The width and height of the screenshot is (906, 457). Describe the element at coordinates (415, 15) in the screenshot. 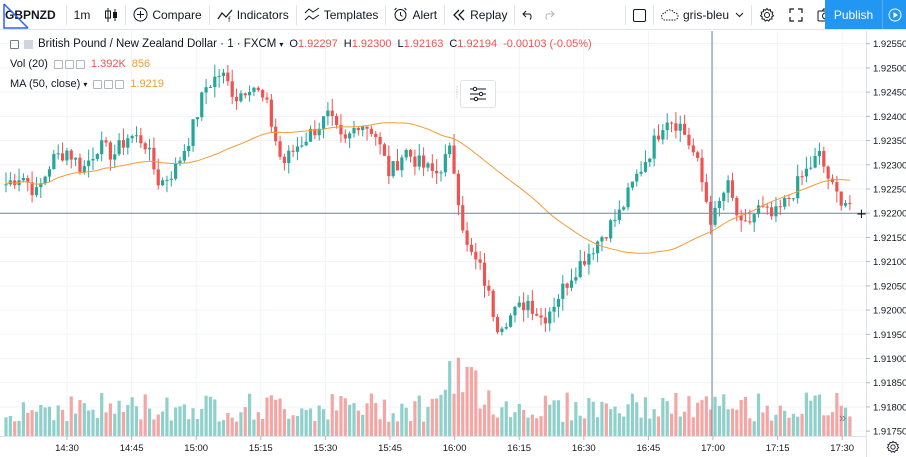

I see `alert-button: Alert` at that location.